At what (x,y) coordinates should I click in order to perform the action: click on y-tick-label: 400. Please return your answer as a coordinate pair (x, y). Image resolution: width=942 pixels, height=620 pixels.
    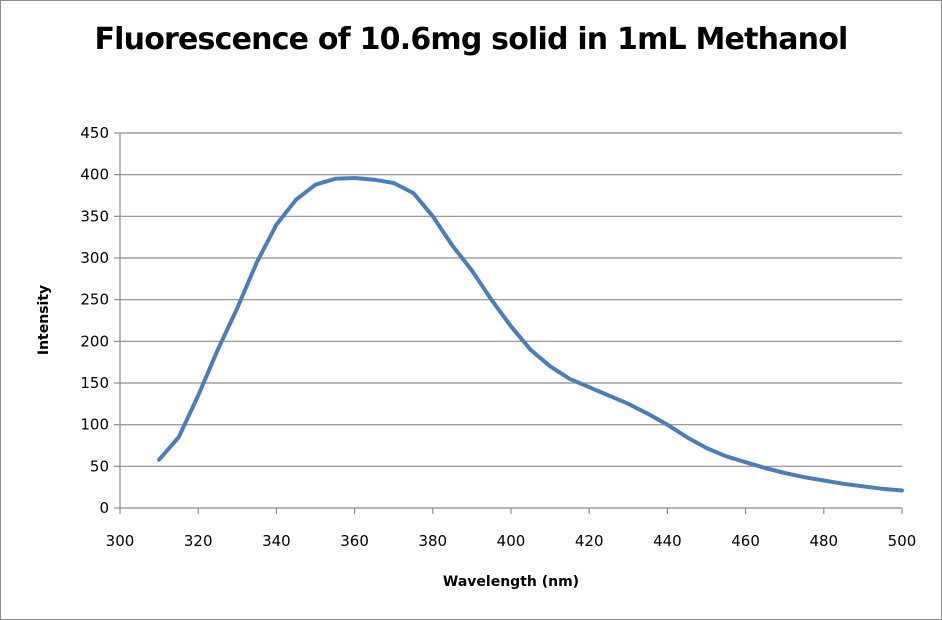
    Looking at the image, I should click on (94, 175).